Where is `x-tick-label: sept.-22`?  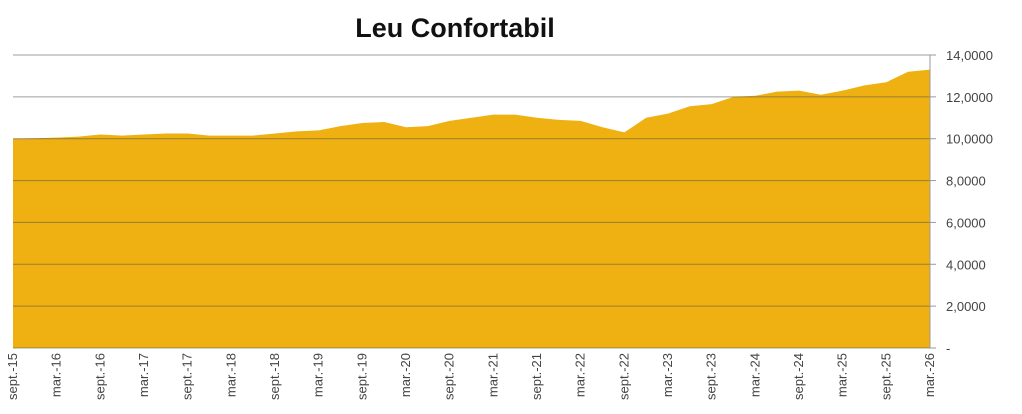
x-tick-label: sept.-22 is located at coordinates (623, 376).